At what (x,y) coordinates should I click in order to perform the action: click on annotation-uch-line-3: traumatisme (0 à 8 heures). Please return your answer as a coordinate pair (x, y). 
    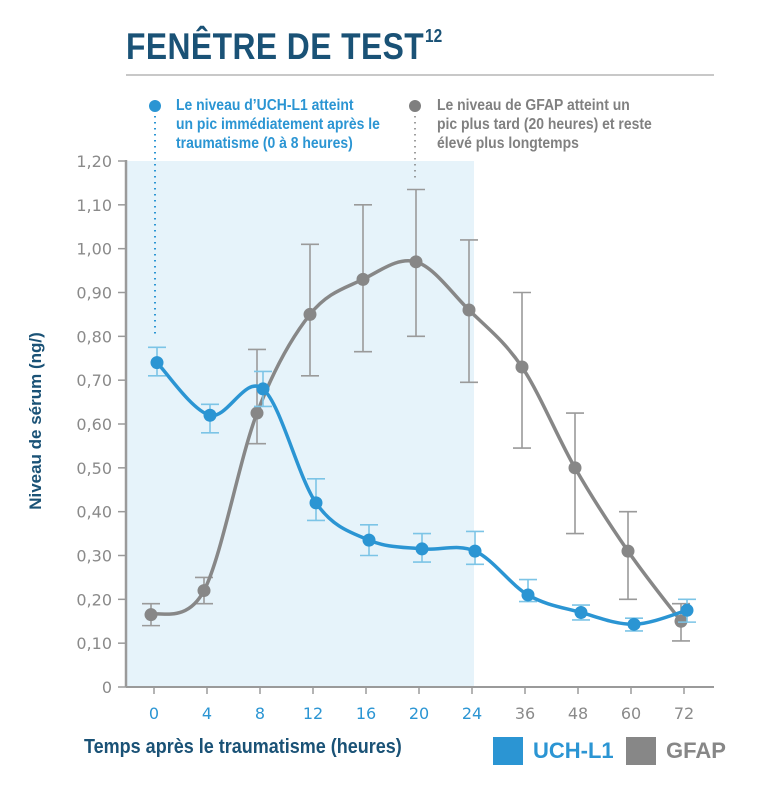
    Looking at the image, I should click on (264, 143).